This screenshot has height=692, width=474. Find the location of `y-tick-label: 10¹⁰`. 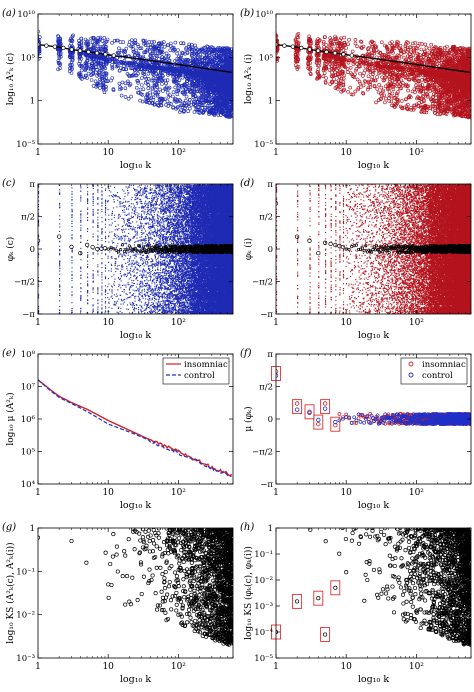

y-tick-label: 10¹⁰ is located at coordinates (26, 15).